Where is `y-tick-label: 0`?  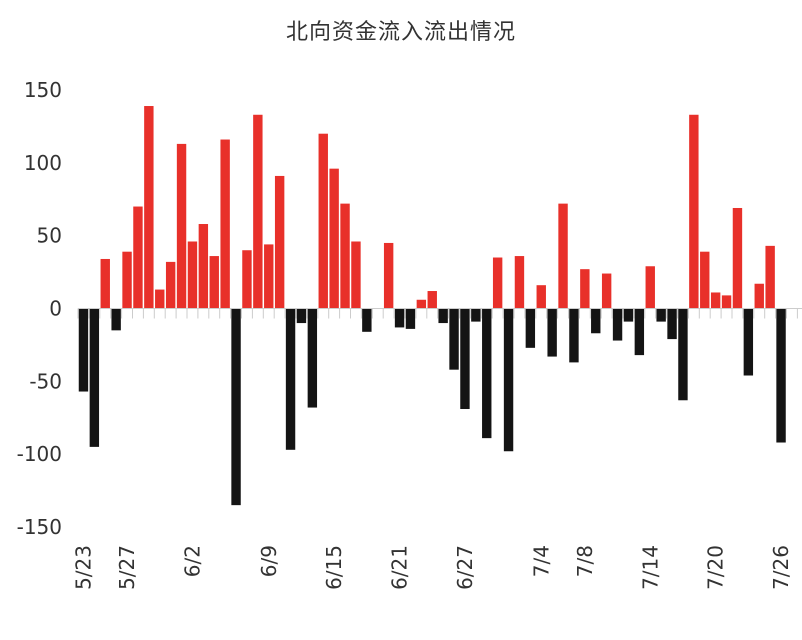
y-tick-label: 0 is located at coordinates (55, 309).